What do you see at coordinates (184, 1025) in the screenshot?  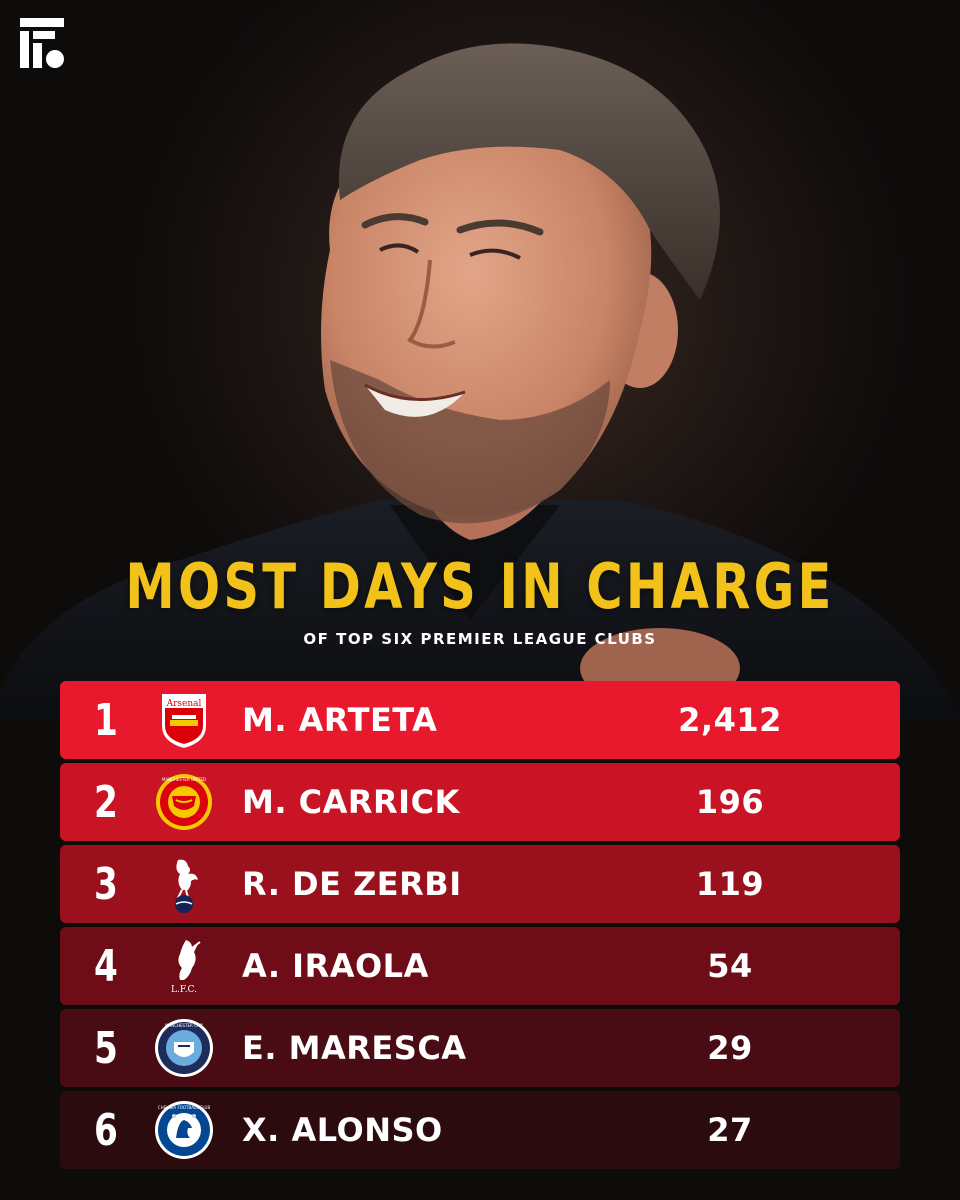 I see `crest-text: MANCHESTER CITY` at bounding box center [184, 1025].